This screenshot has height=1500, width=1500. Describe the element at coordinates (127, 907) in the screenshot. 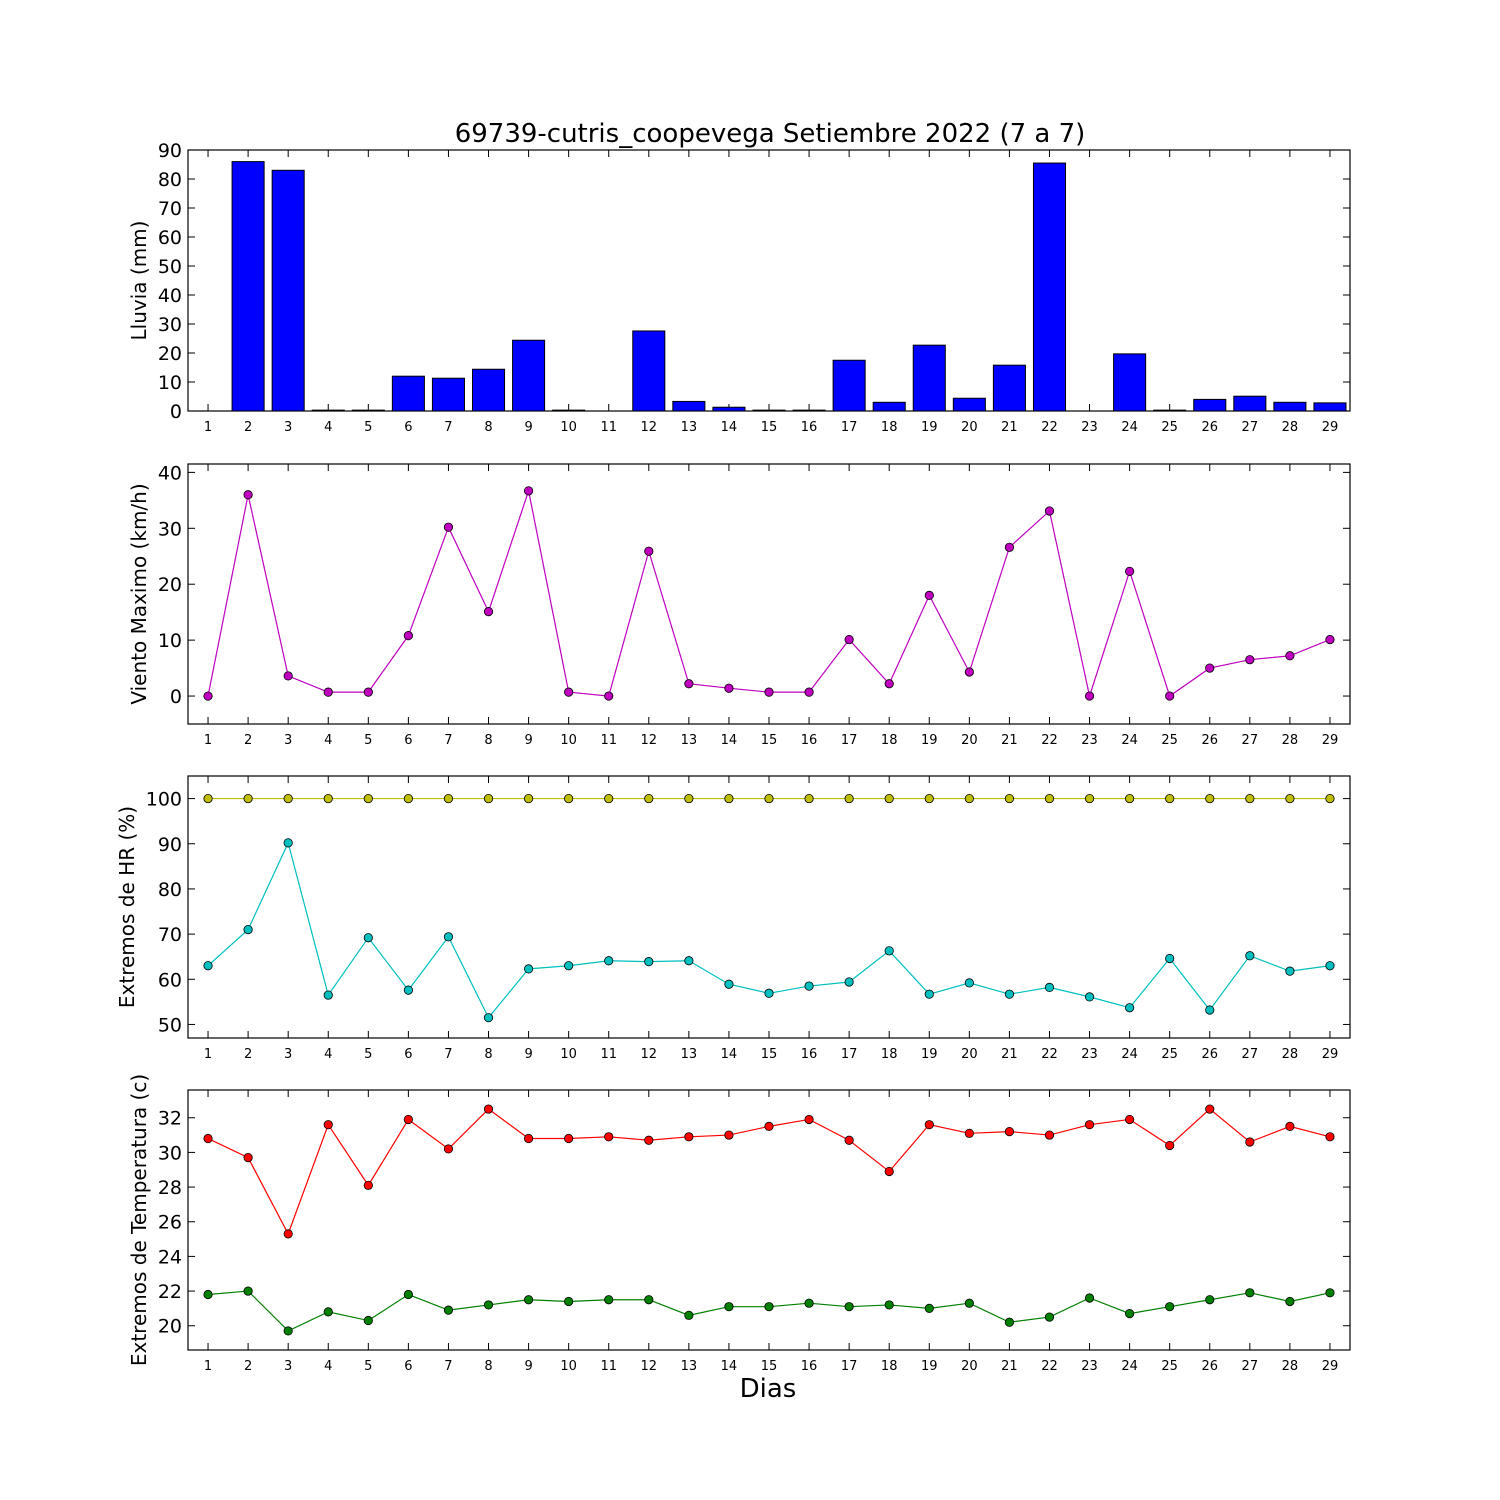

I see `y-axis-label: Extremos de HR (%)` at that location.